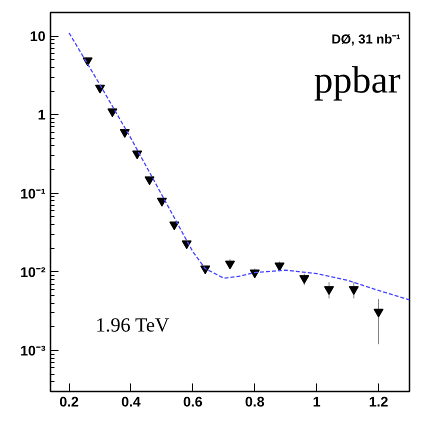 The height and width of the screenshot is (421, 421). What do you see at coordinates (42, 114) in the screenshot?
I see `y-tick-label: 1` at bounding box center [42, 114].